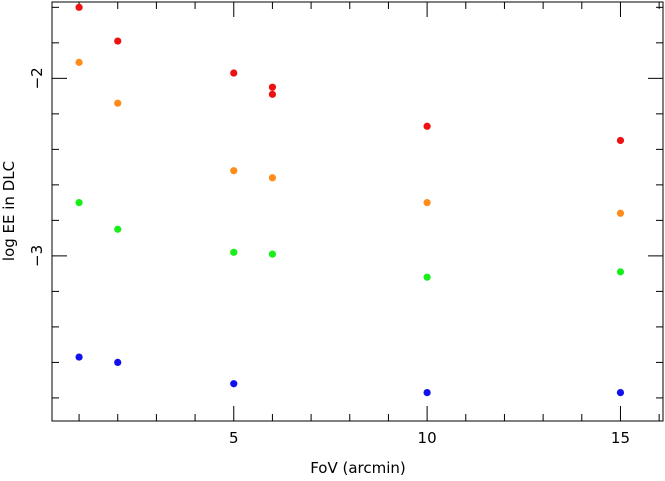 This screenshot has width=665, height=481. I want to click on x-tick-label: 15, so click(620, 438).